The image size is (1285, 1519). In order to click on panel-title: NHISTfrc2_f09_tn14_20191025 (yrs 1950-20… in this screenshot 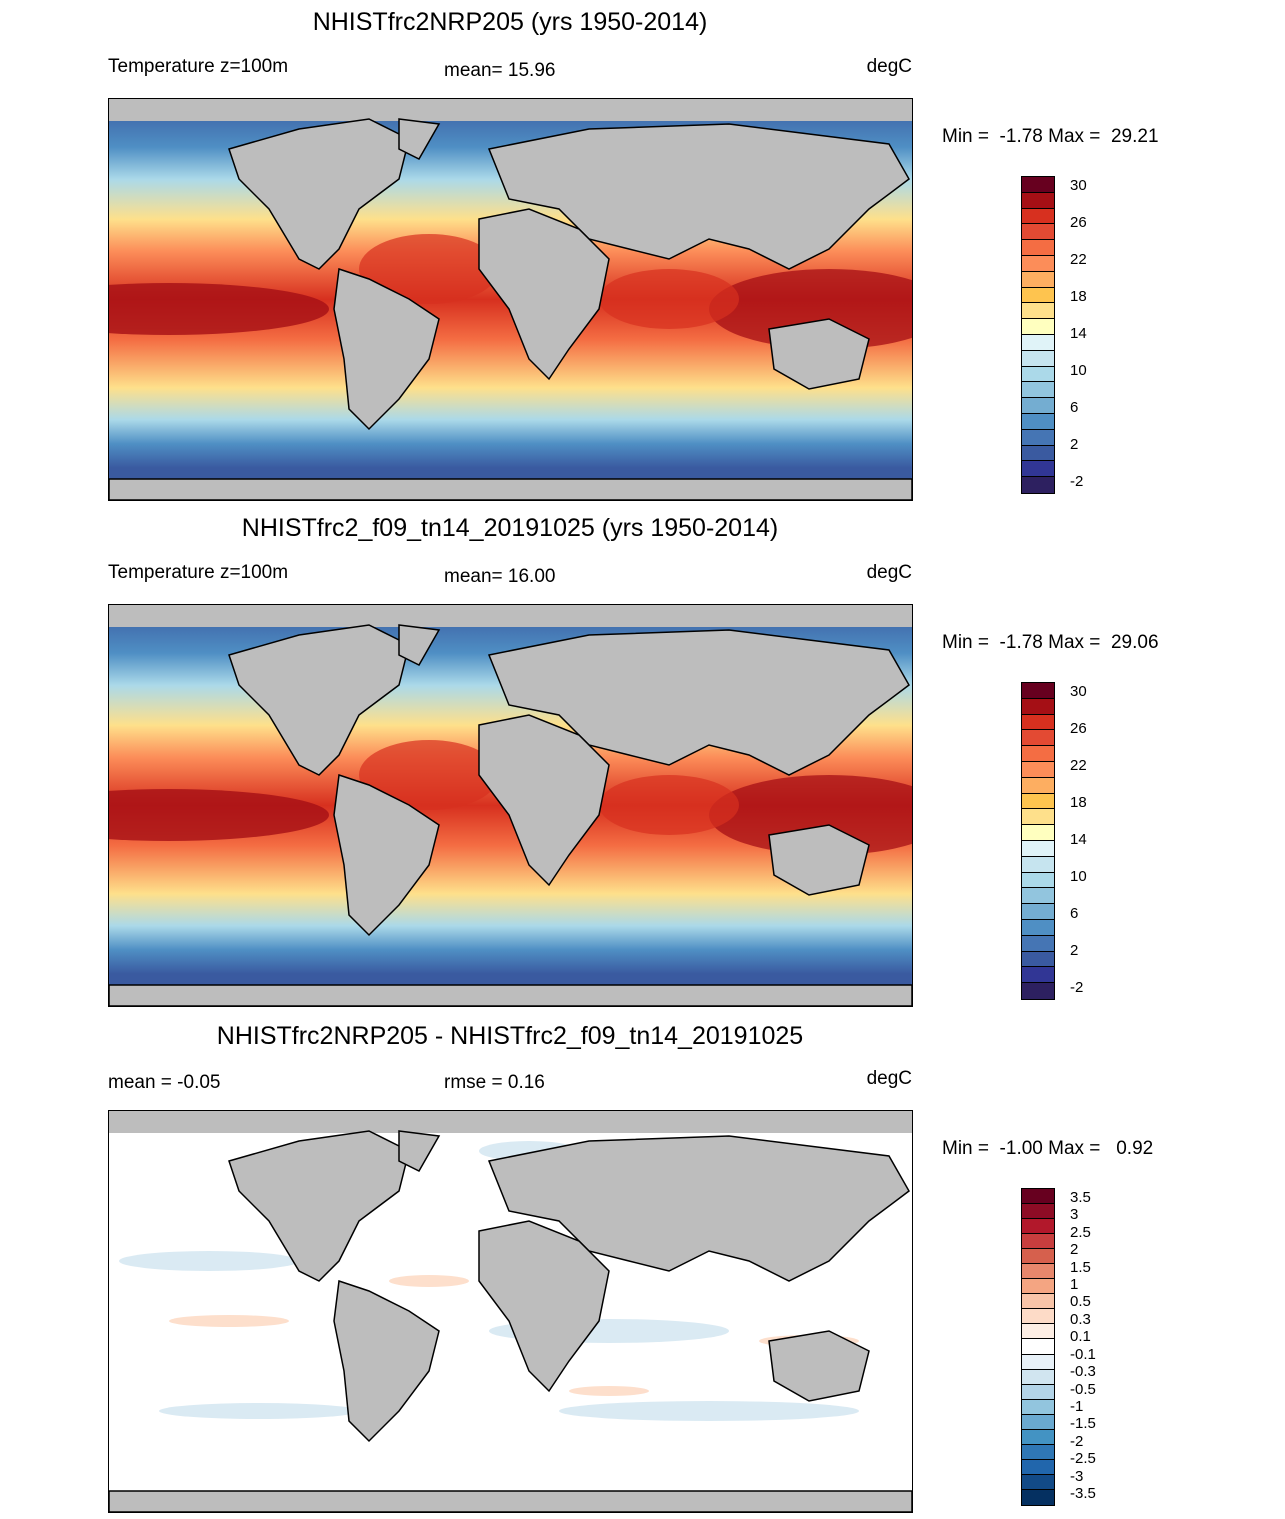, I will do `click(510, 528)`.